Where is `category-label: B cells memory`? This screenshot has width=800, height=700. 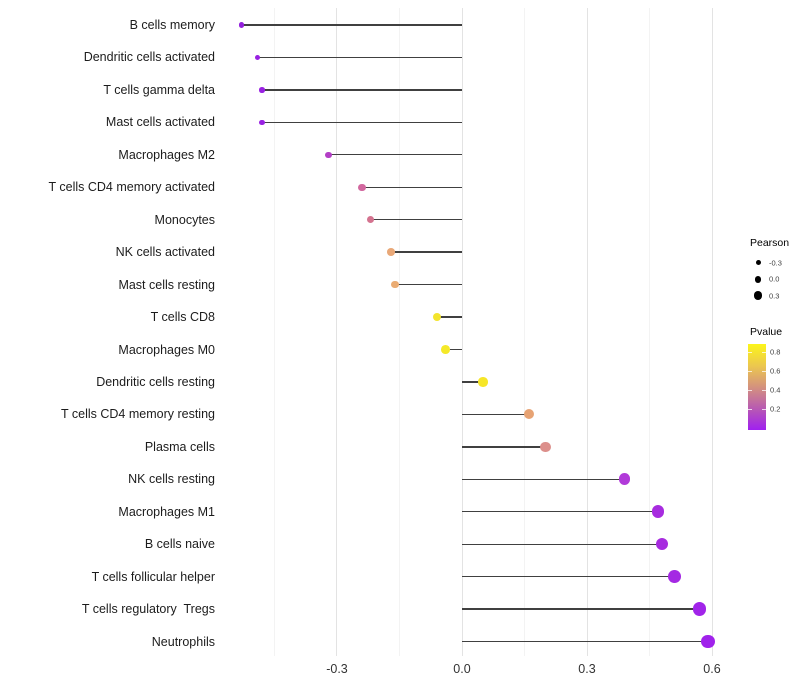 category-label: B cells memory is located at coordinates (172, 25).